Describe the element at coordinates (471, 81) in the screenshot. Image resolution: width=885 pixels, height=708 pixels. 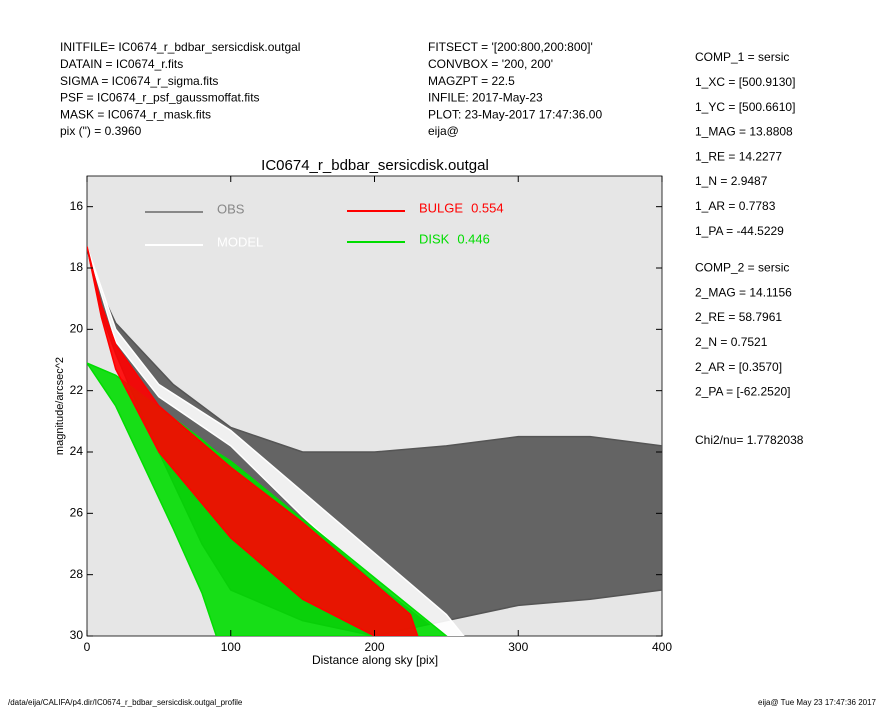
I see `header-line: MAGZPT = 22.5` at that location.